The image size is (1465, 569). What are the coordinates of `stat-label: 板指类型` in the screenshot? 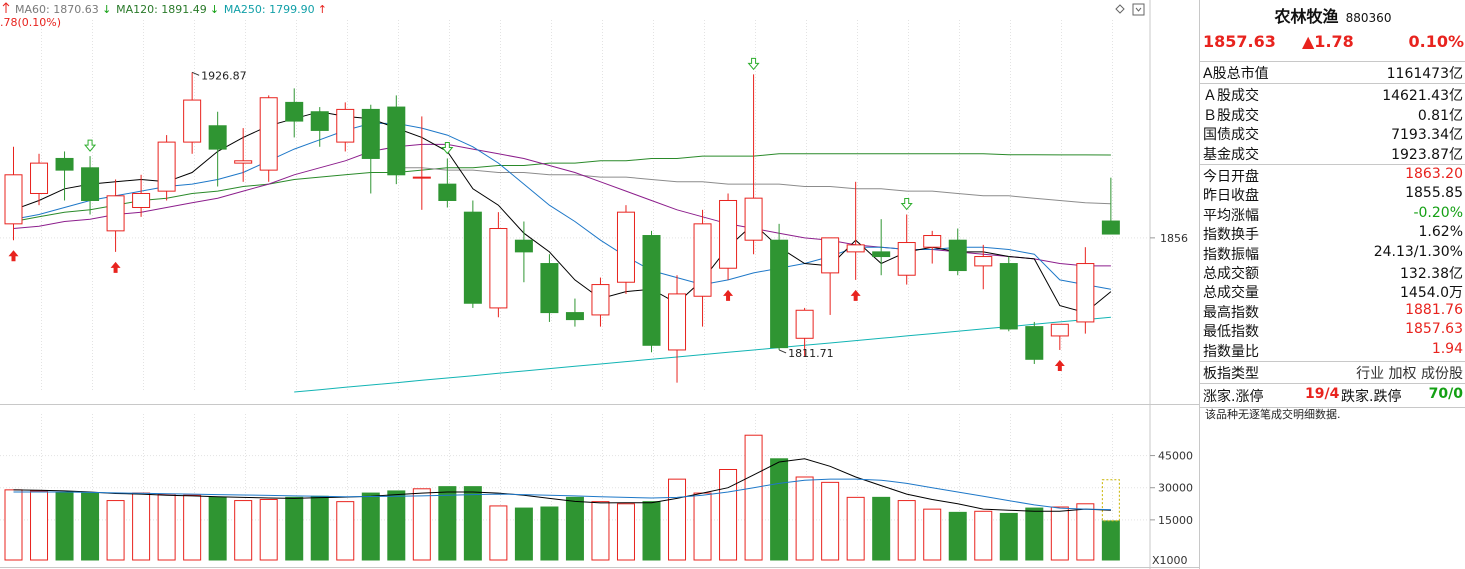 It's located at (1231, 374).